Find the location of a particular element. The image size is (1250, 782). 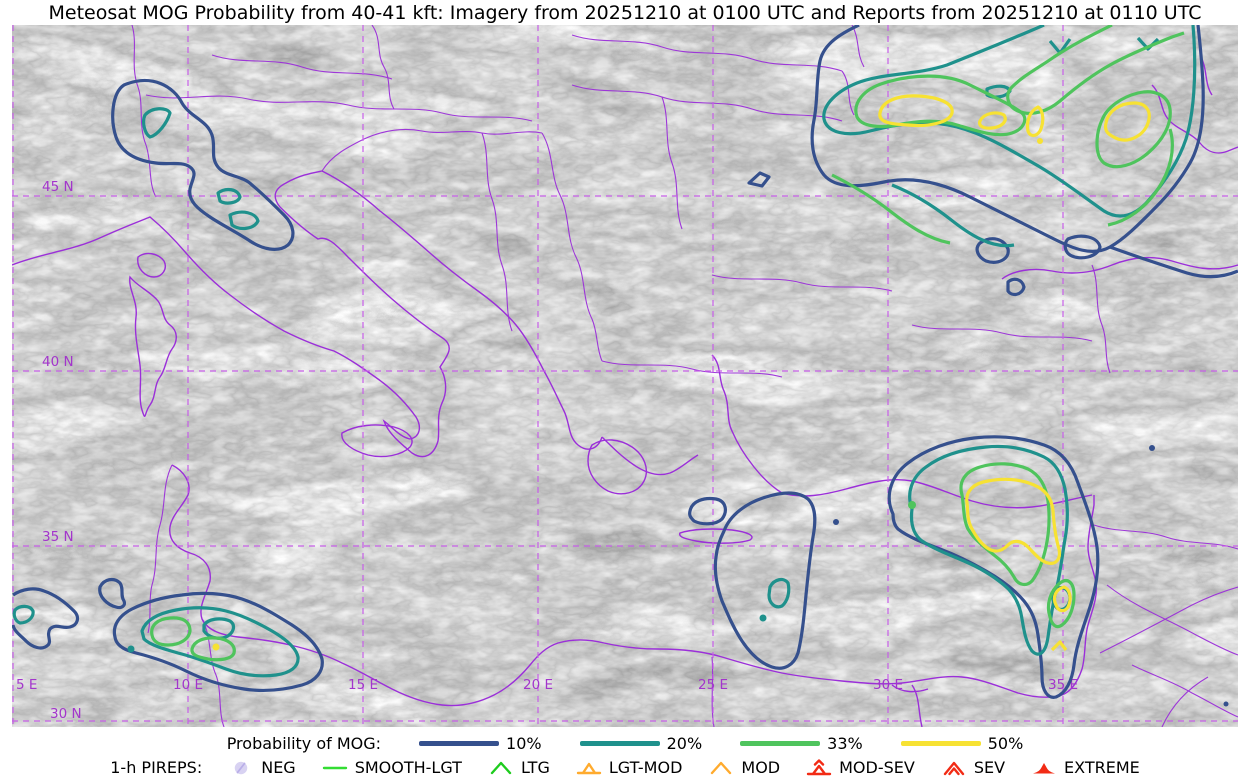

pireps-legend-item: SEV is located at coordinates (973, 767).